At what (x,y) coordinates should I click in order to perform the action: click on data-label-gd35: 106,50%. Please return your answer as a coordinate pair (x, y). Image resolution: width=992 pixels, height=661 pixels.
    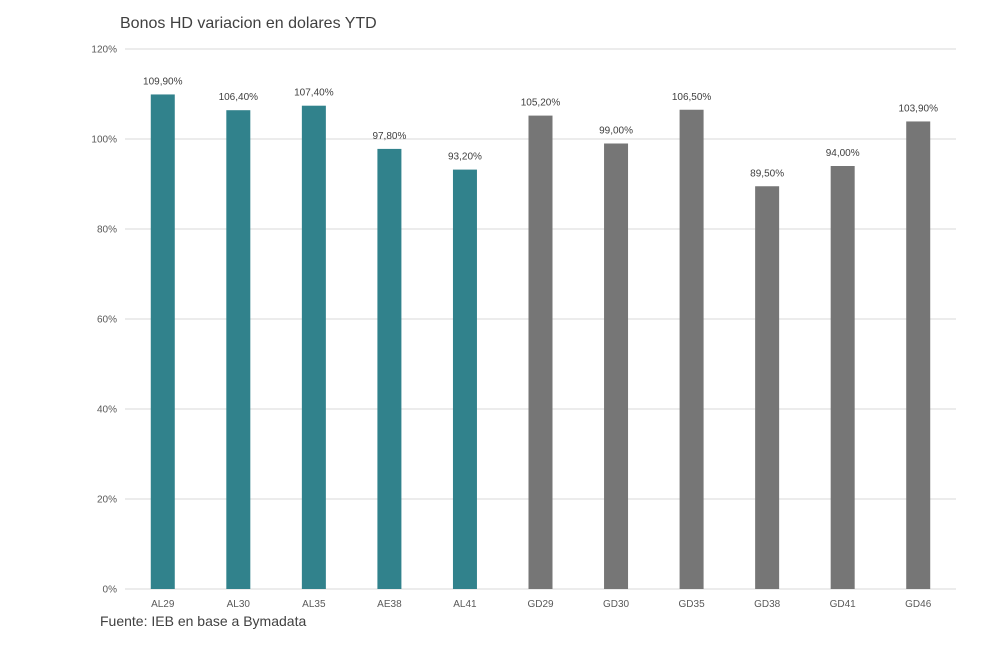
    Looking at the image, I should click on (692, 97).